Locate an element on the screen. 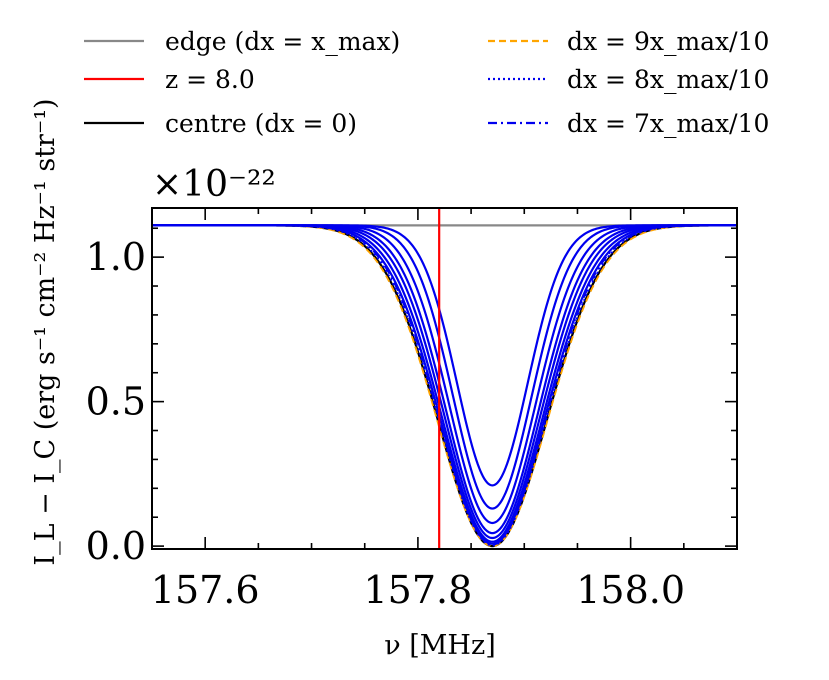 The width and height of the screenshot is (829, 680). y-tick-label: 1.0 is located at coordinates (116, 257).